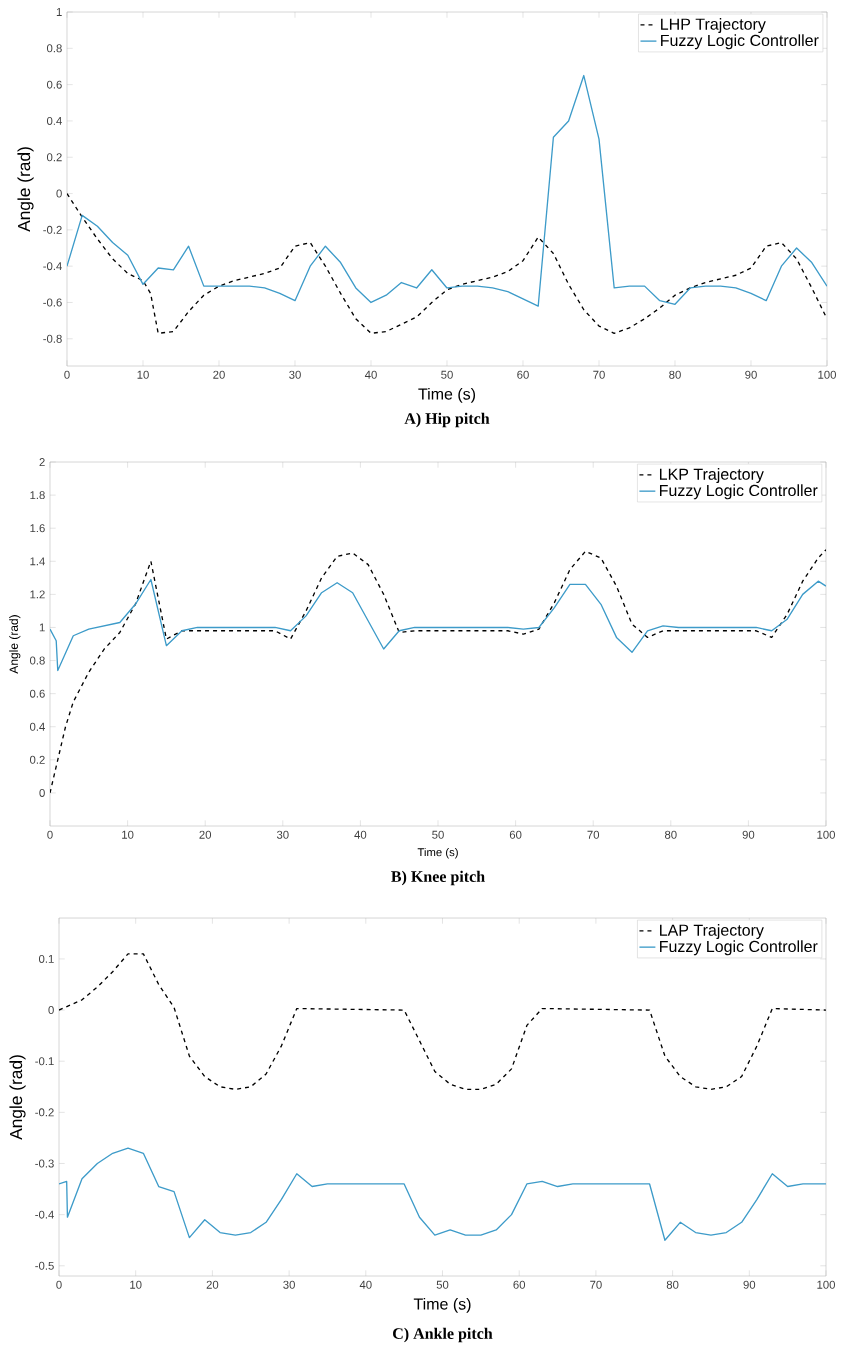  Describe the element at coordinates (443, 1335) in the screenshot. I see `text: C) Ankle pitch` at that location.